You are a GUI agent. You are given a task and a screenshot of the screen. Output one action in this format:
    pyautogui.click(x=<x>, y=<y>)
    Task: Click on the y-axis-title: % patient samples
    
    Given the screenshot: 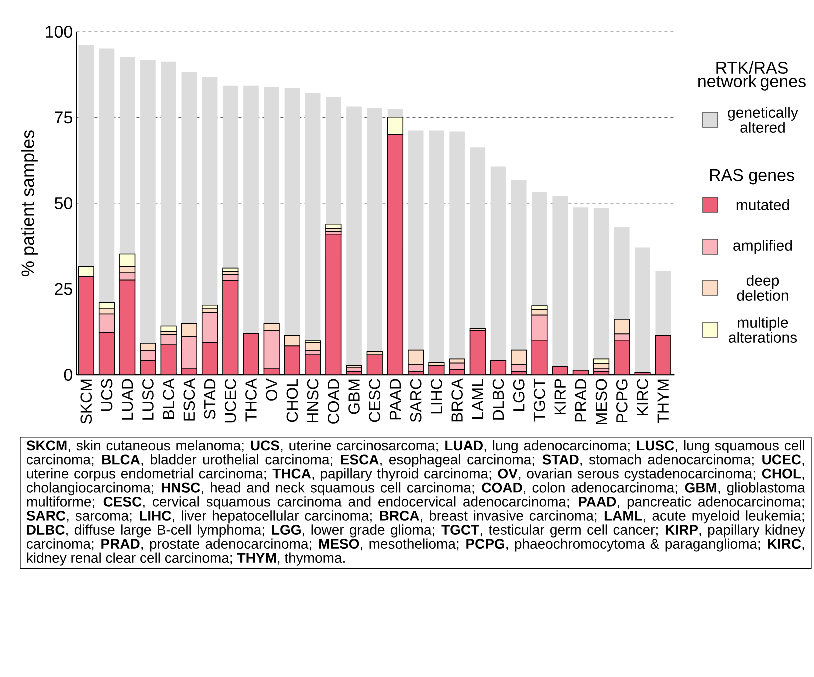 What is the action you would take?
    pyautogui.click(x=29, y=203)
    